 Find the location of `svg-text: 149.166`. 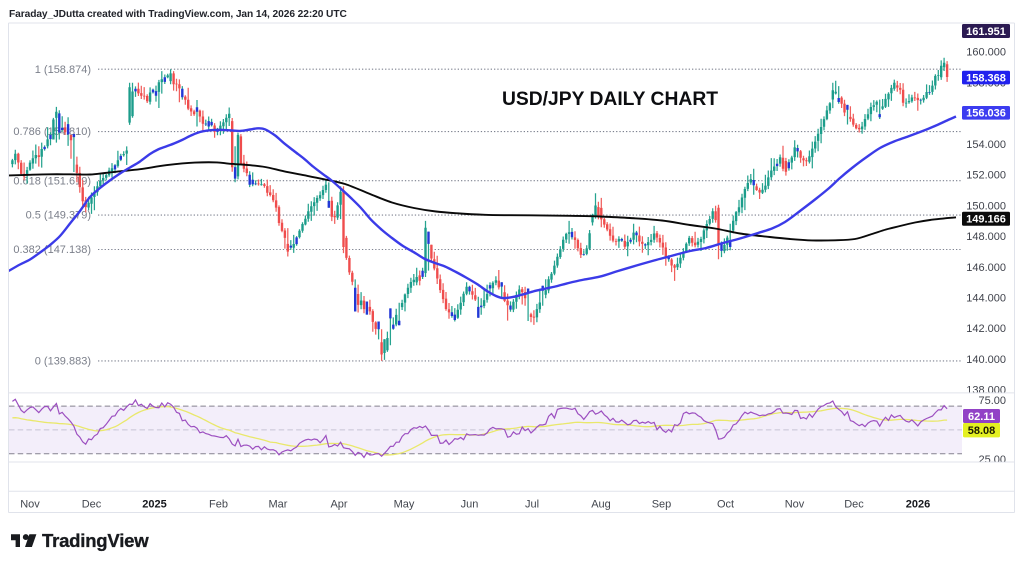

svg-text: 149.166 is located at coordinates (986, 220).